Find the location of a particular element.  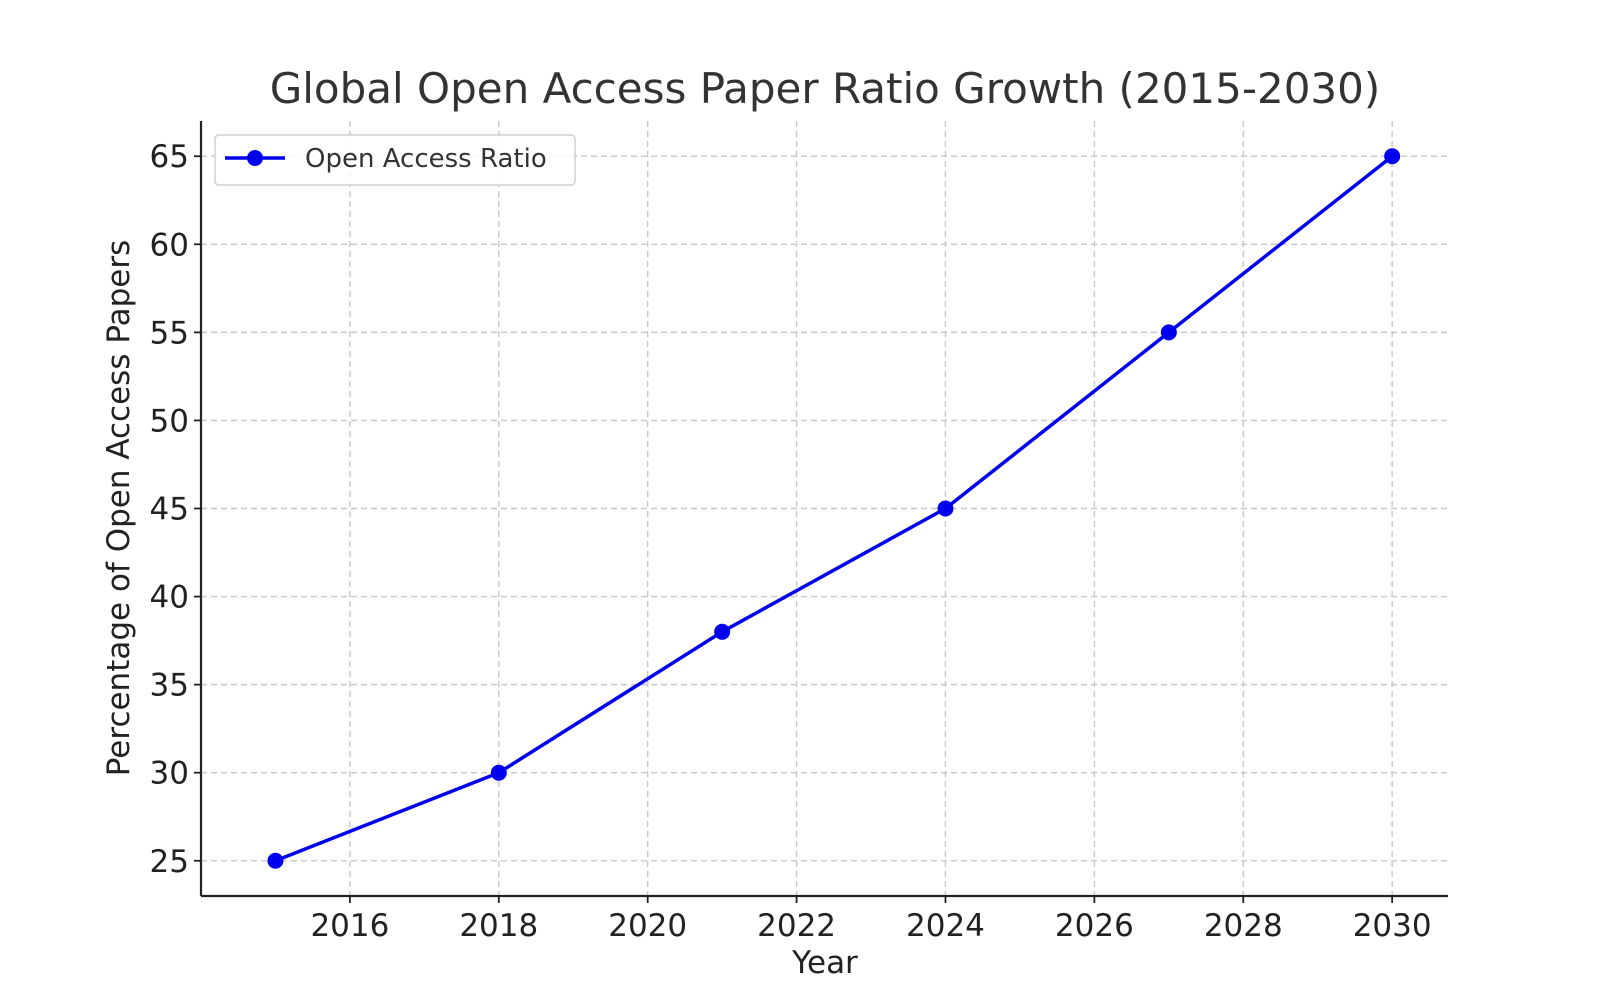

y-tick-label: 35 is located at coordinates (169, 686).